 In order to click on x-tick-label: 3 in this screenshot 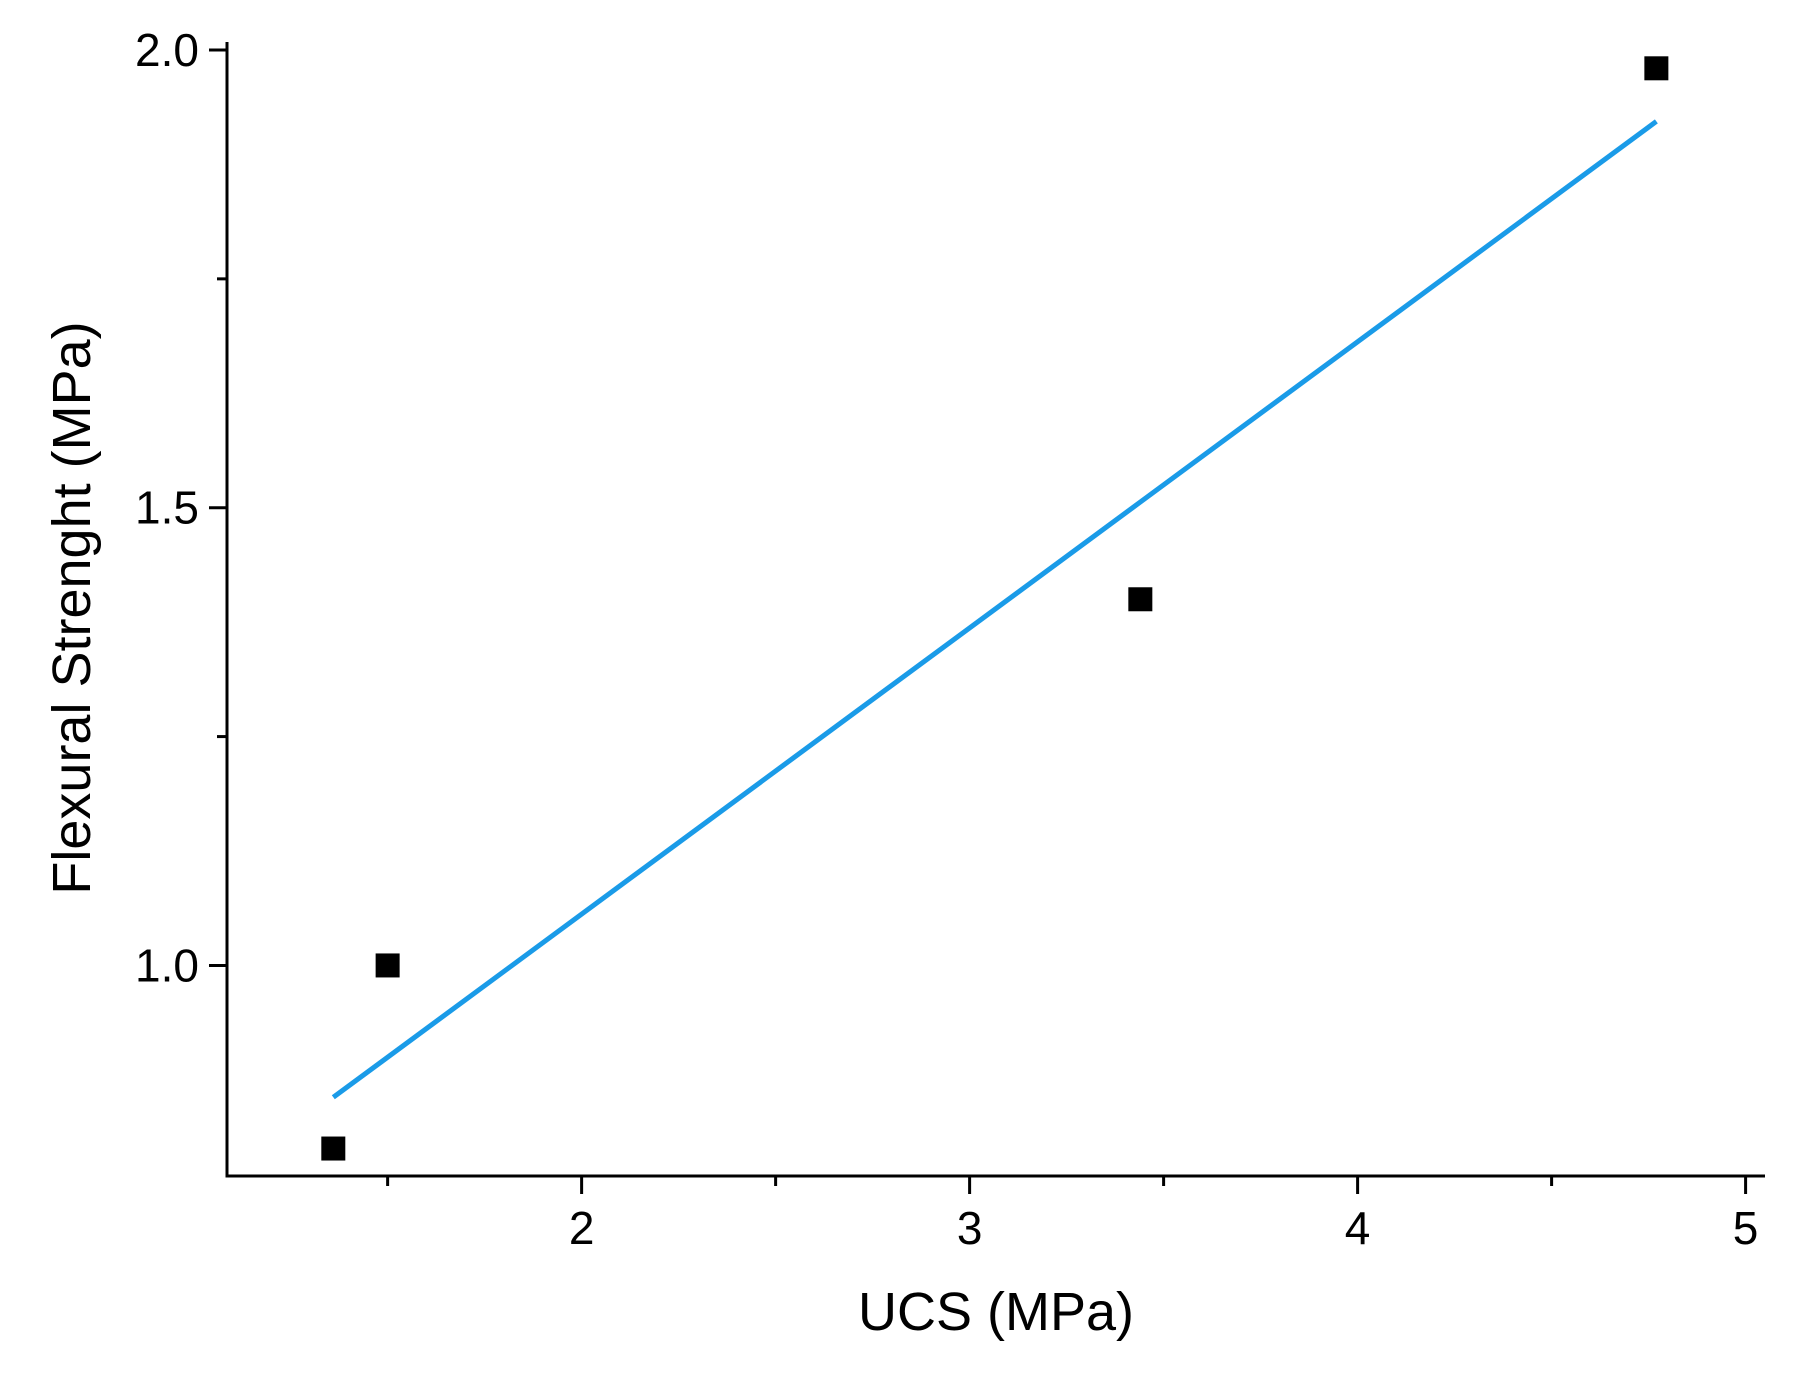, I will do `click(970, 1228)`.